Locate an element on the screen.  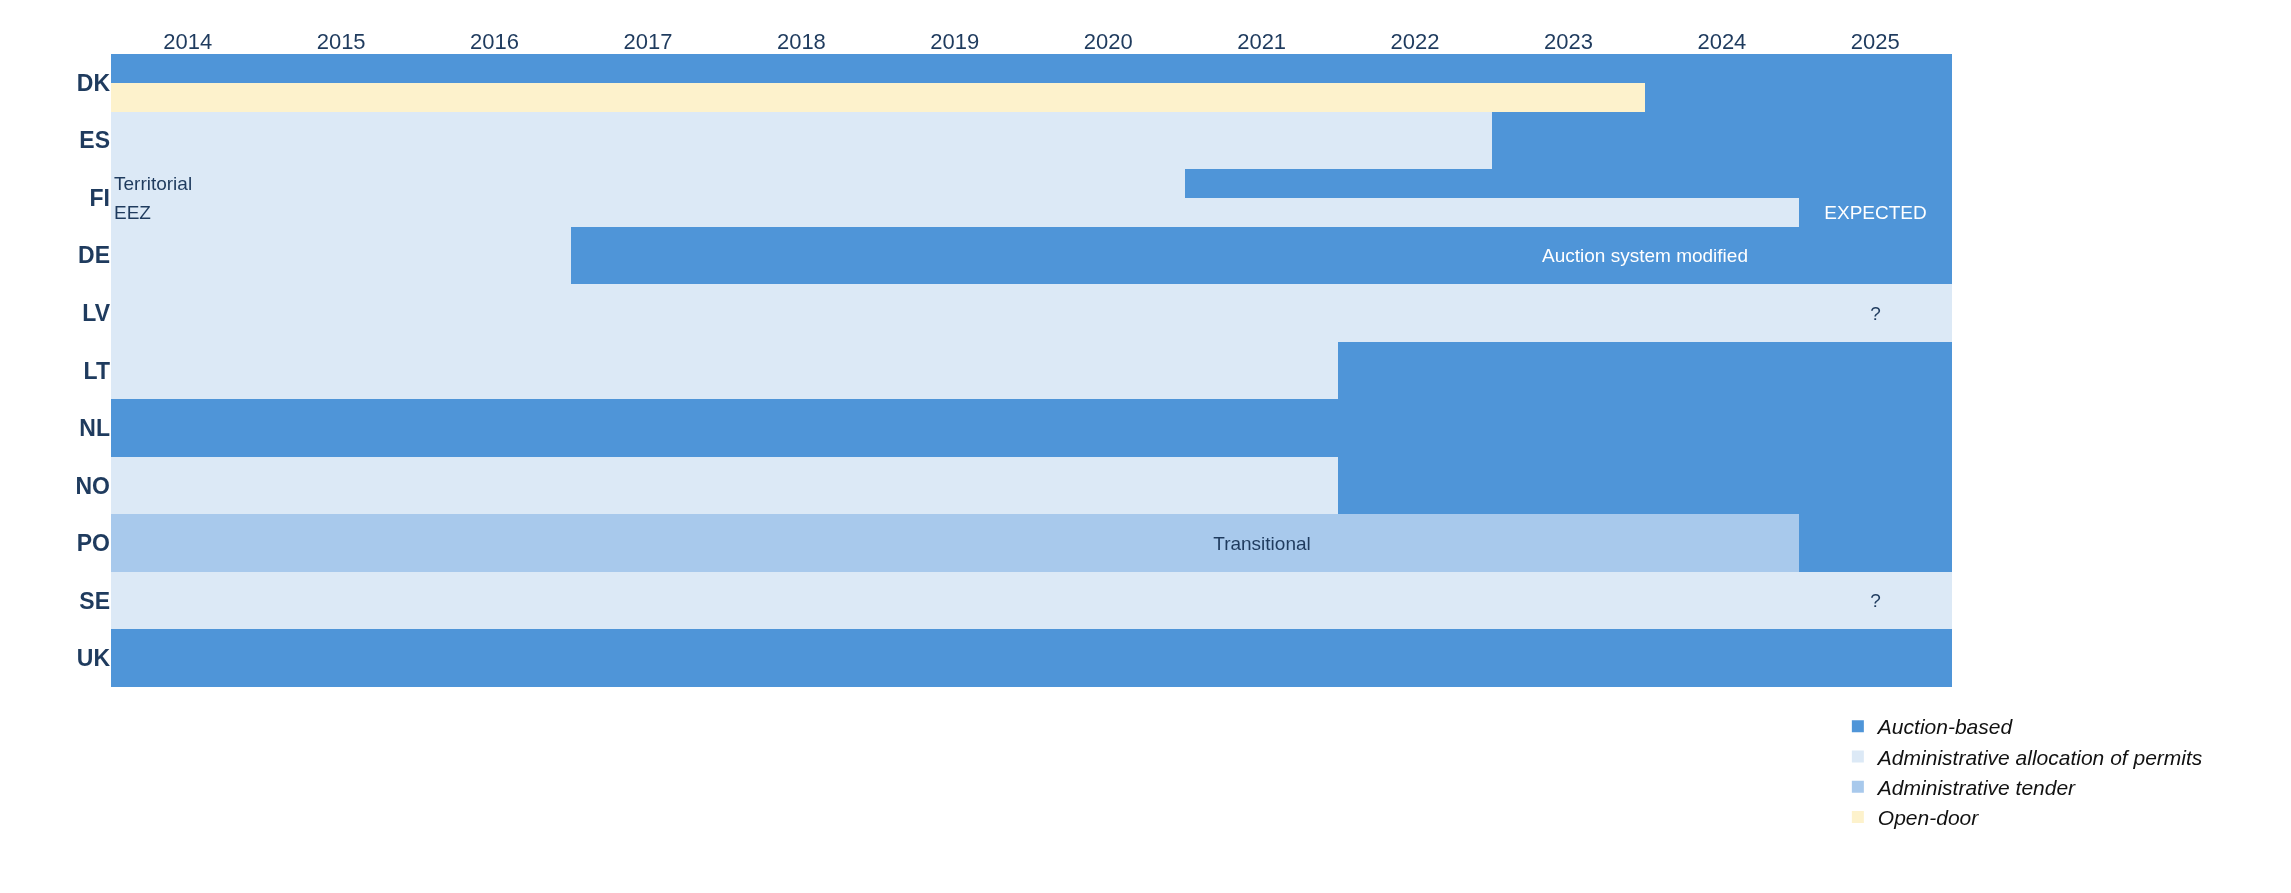
y-tick-label: ES is located at coordinates (94, 140).